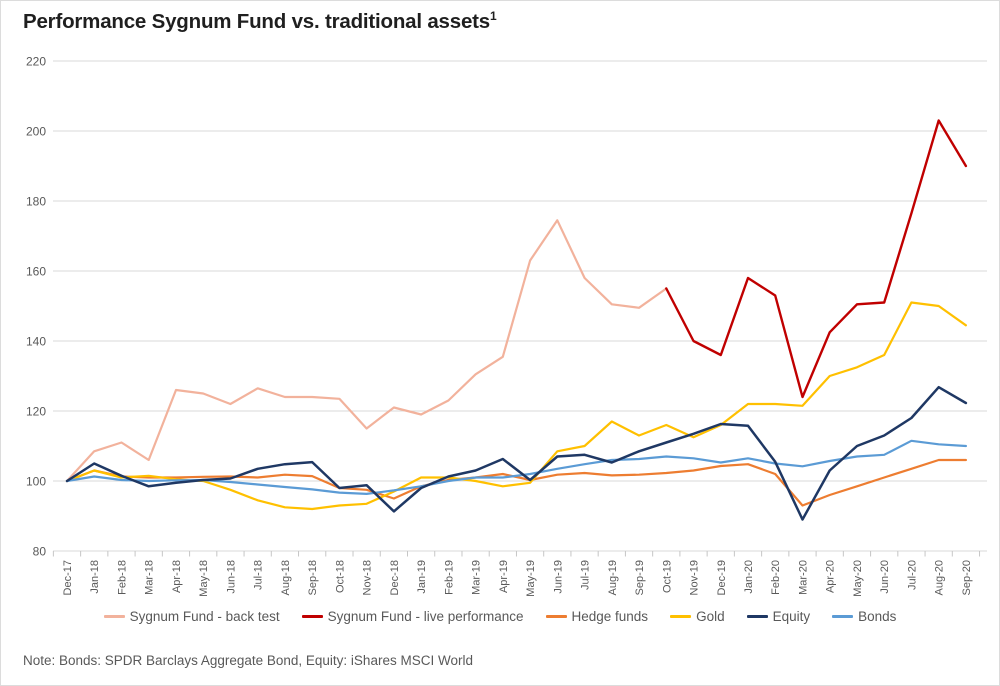 This screenshot has height=686, width=1000. I want to click on legend-swatch-equity, so click(757, 616).